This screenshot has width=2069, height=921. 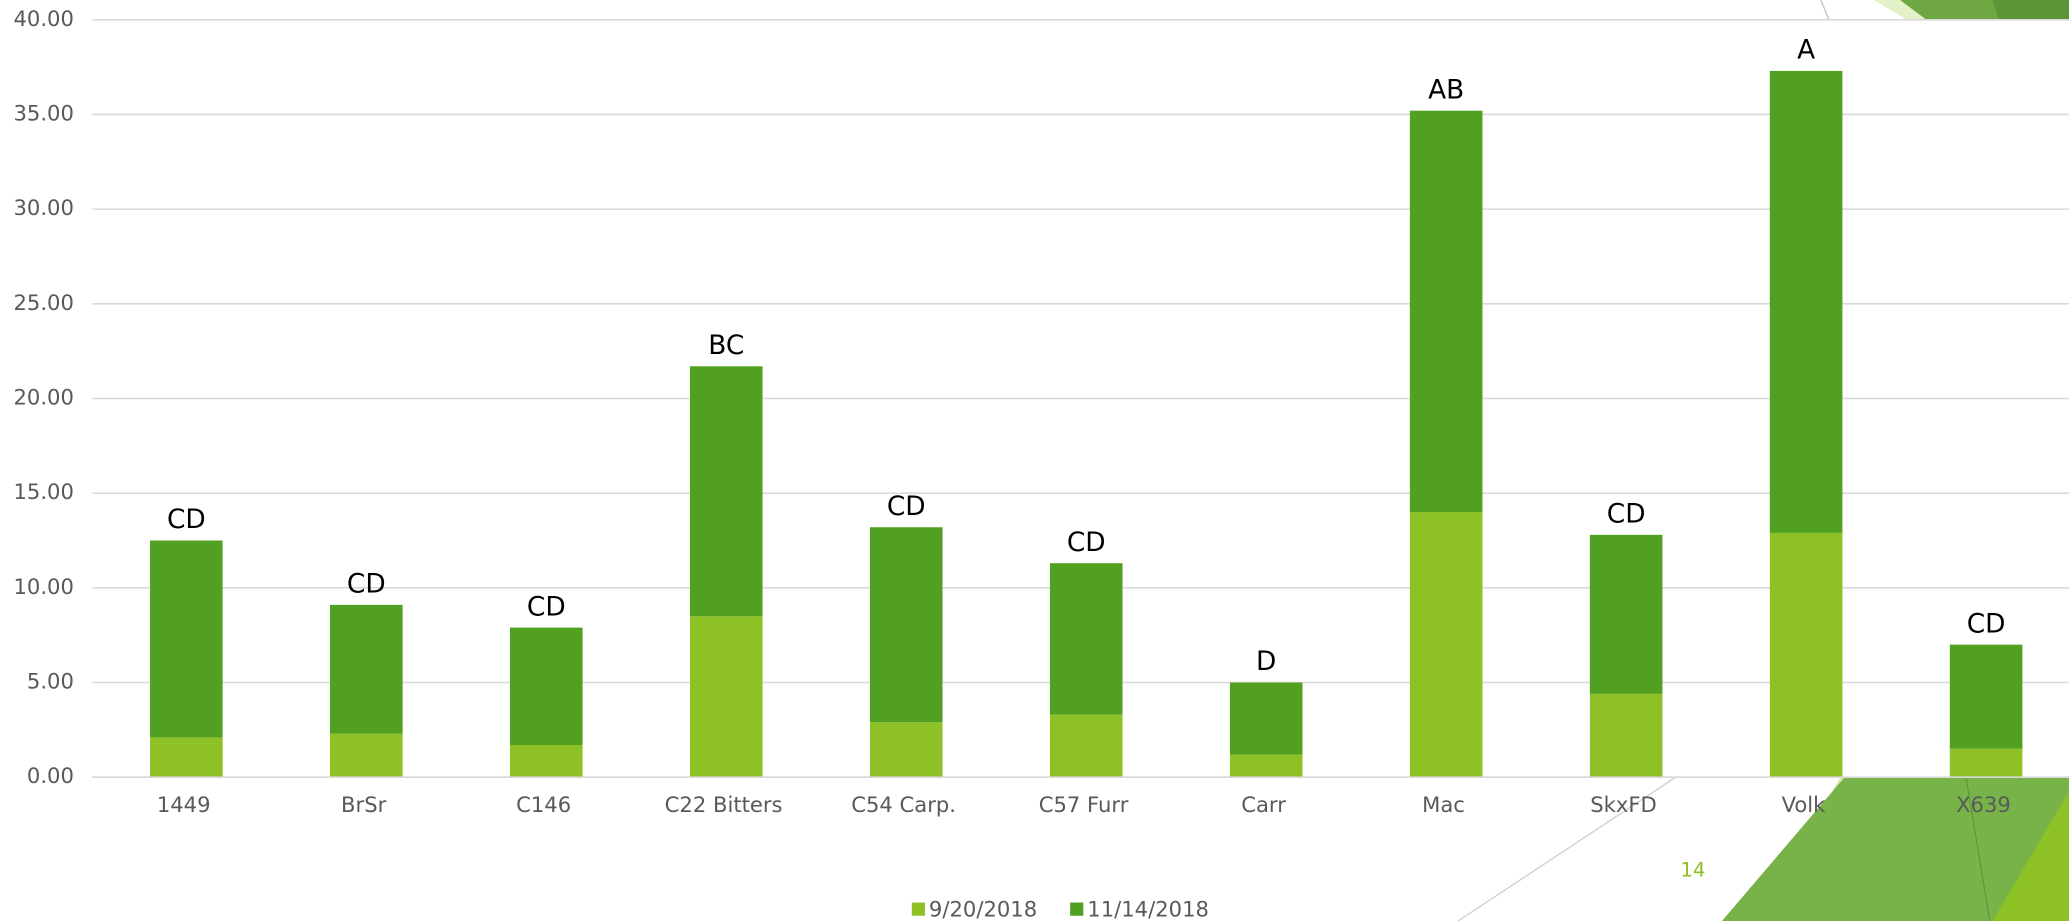 I want to click on x-tick-label: C54 Carp., so click(x=903, y=804).